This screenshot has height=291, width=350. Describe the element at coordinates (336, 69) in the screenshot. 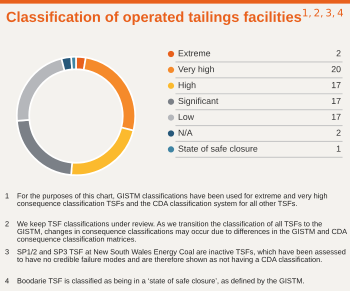

I see `data-label: 20` at that location.